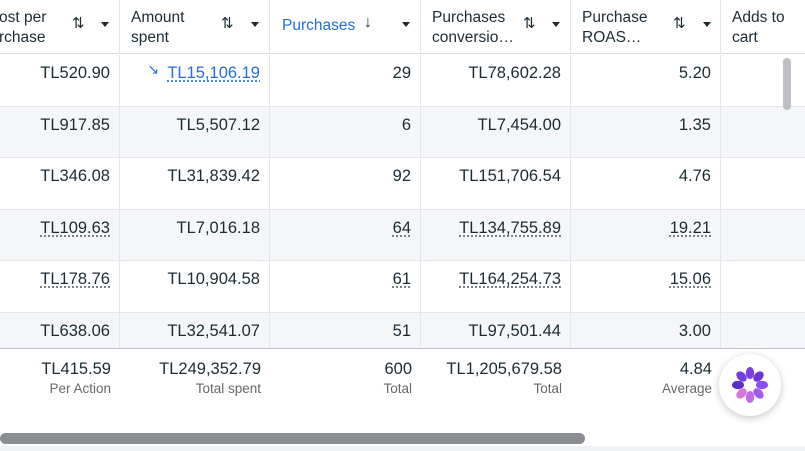  I want to click on cell-cost-per-purchase: TL520.90, so click(60, 80).